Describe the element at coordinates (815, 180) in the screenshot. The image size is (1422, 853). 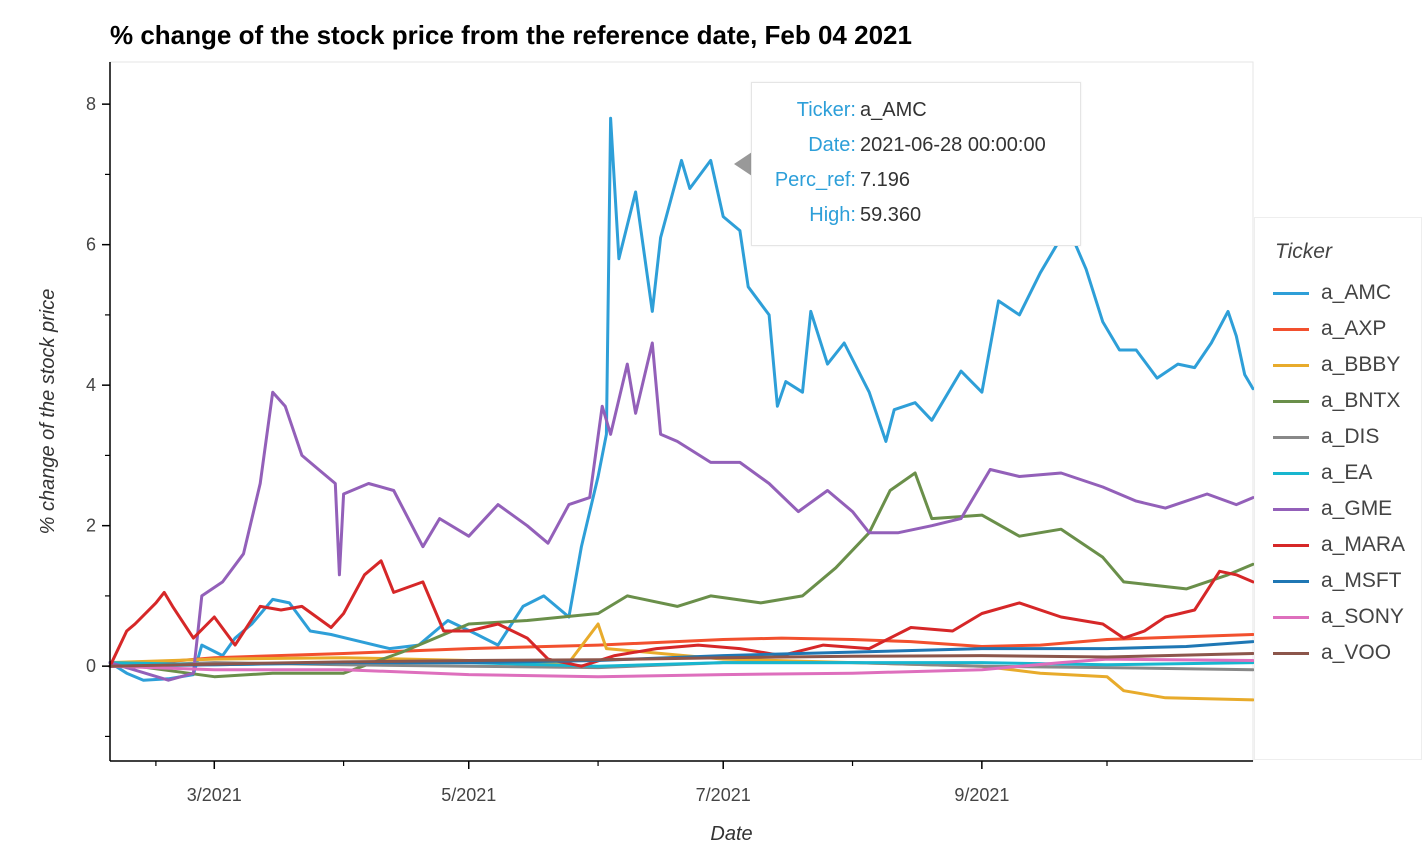
I see `tooltip-key: Perc_ref:` at that location.